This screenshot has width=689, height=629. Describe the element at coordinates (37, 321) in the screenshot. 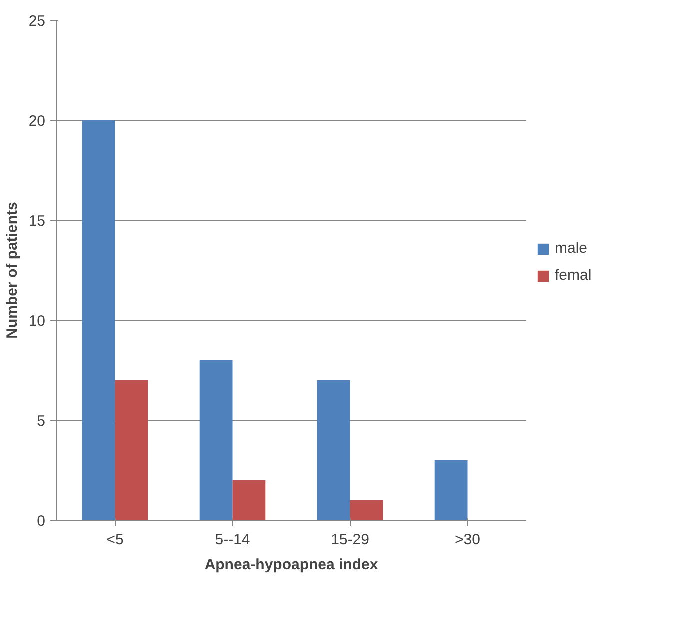

I see `y-tick-label: 10` at that location.